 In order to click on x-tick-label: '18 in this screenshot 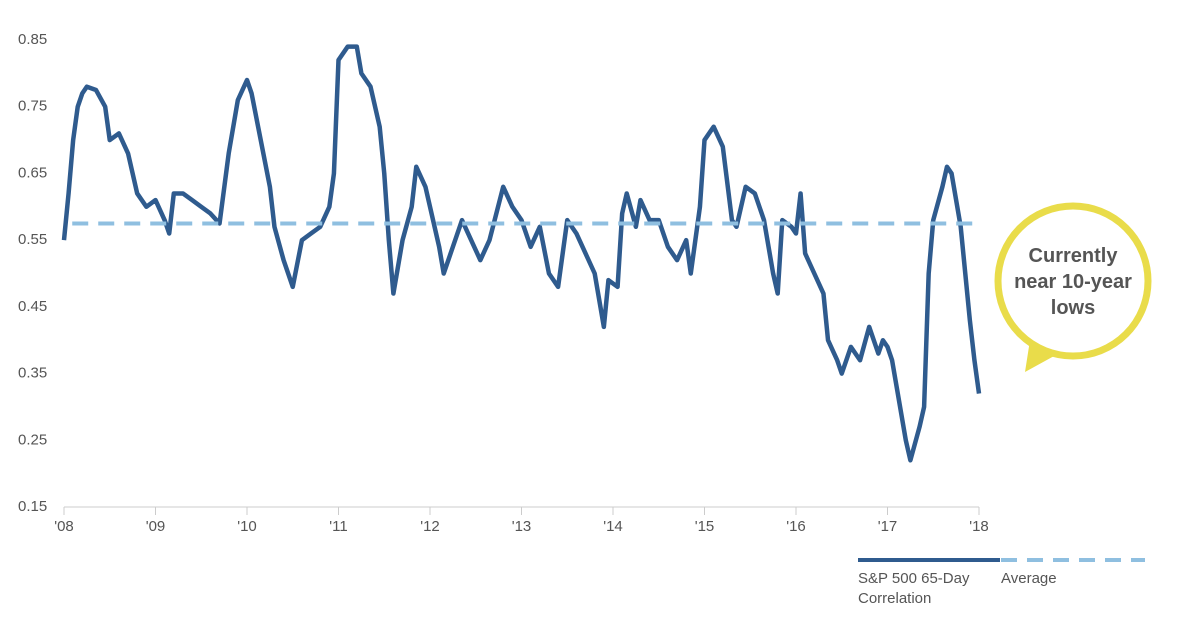, I will do `click(979, 526)`.